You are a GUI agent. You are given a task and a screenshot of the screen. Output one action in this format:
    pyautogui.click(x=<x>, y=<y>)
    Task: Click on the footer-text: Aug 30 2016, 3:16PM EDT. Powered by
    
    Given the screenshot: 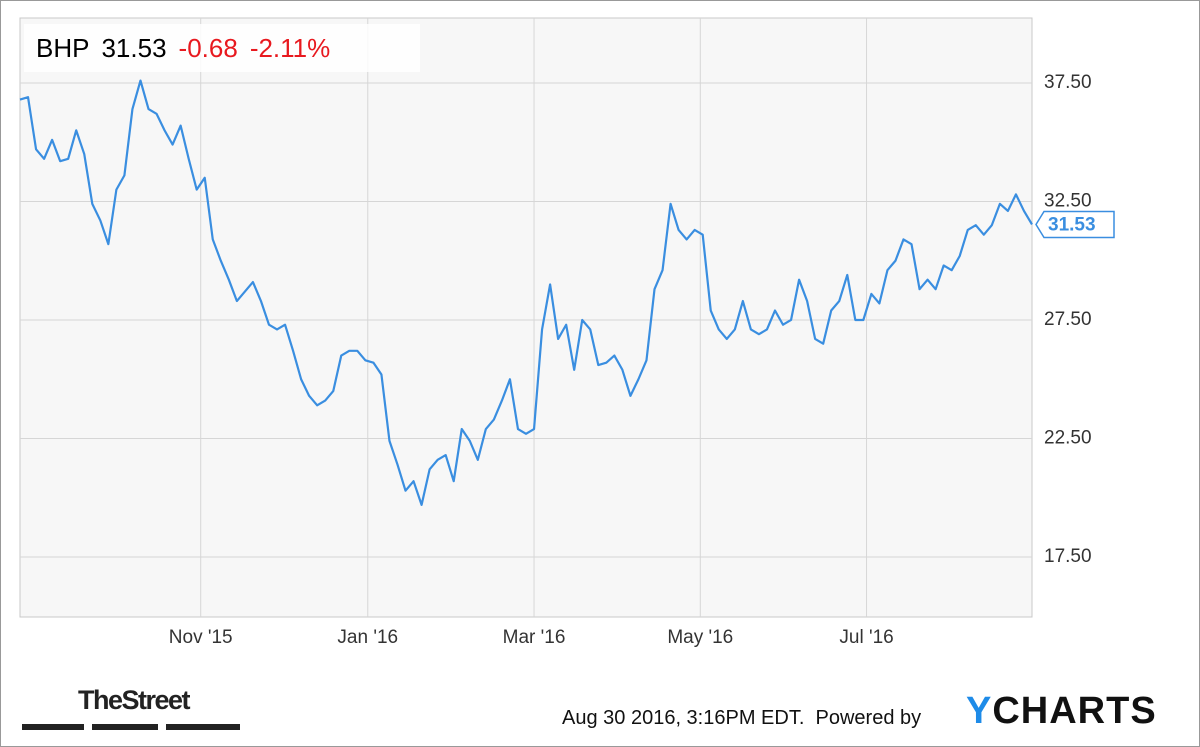 What is the action you would take?
    pyautogui.click(x=741, y=718)
    